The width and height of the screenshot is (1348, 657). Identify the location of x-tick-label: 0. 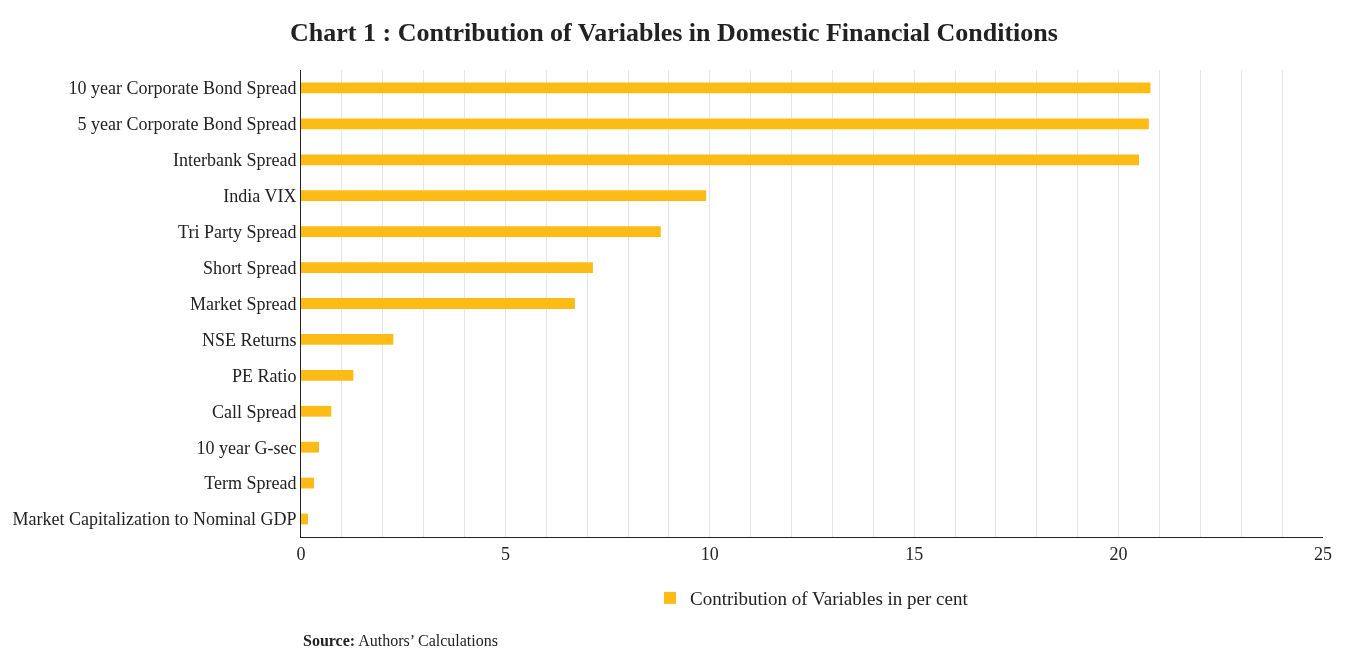
(301, 553).